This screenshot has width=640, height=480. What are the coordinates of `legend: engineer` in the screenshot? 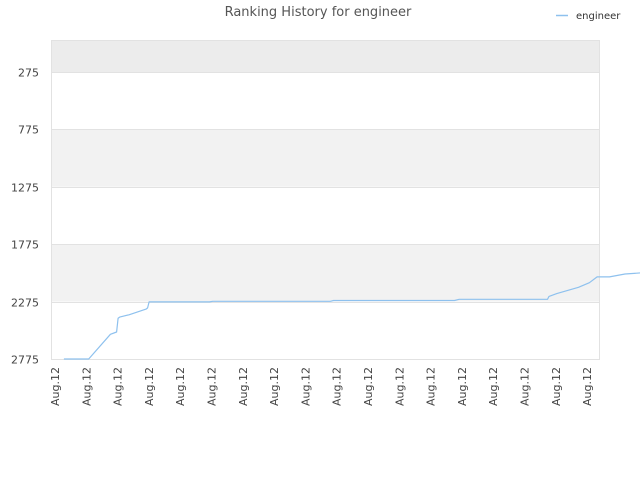 It's located at (588, 16).